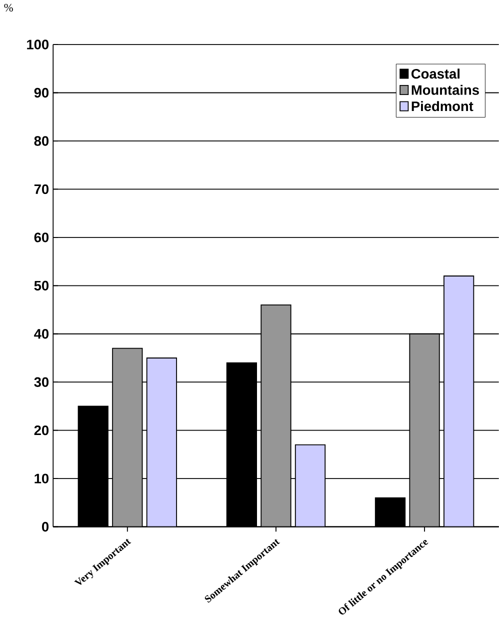 This screenshot has height=623, width=499. I want to click on legend-label: Piedmont, so click(443, 106).